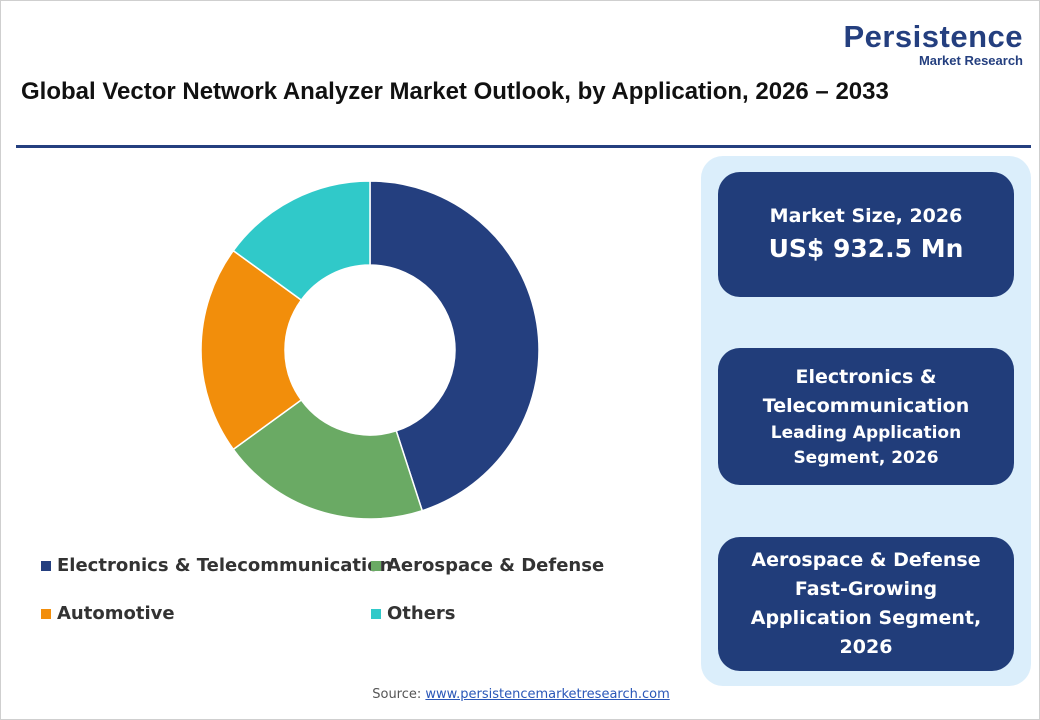 The image size is (1040, 720). What do you see at coordinates (397, 694) in the screenshot?
I see `source-label: Source:` at bounding box center [397, 694].